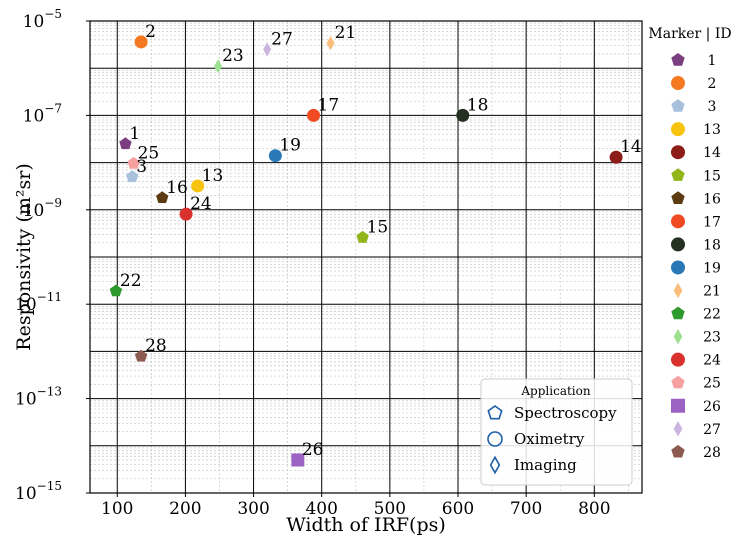  Describe the element at coordinates (149, 153) in the screenshot. I see `point-label-25: 25` at that location.